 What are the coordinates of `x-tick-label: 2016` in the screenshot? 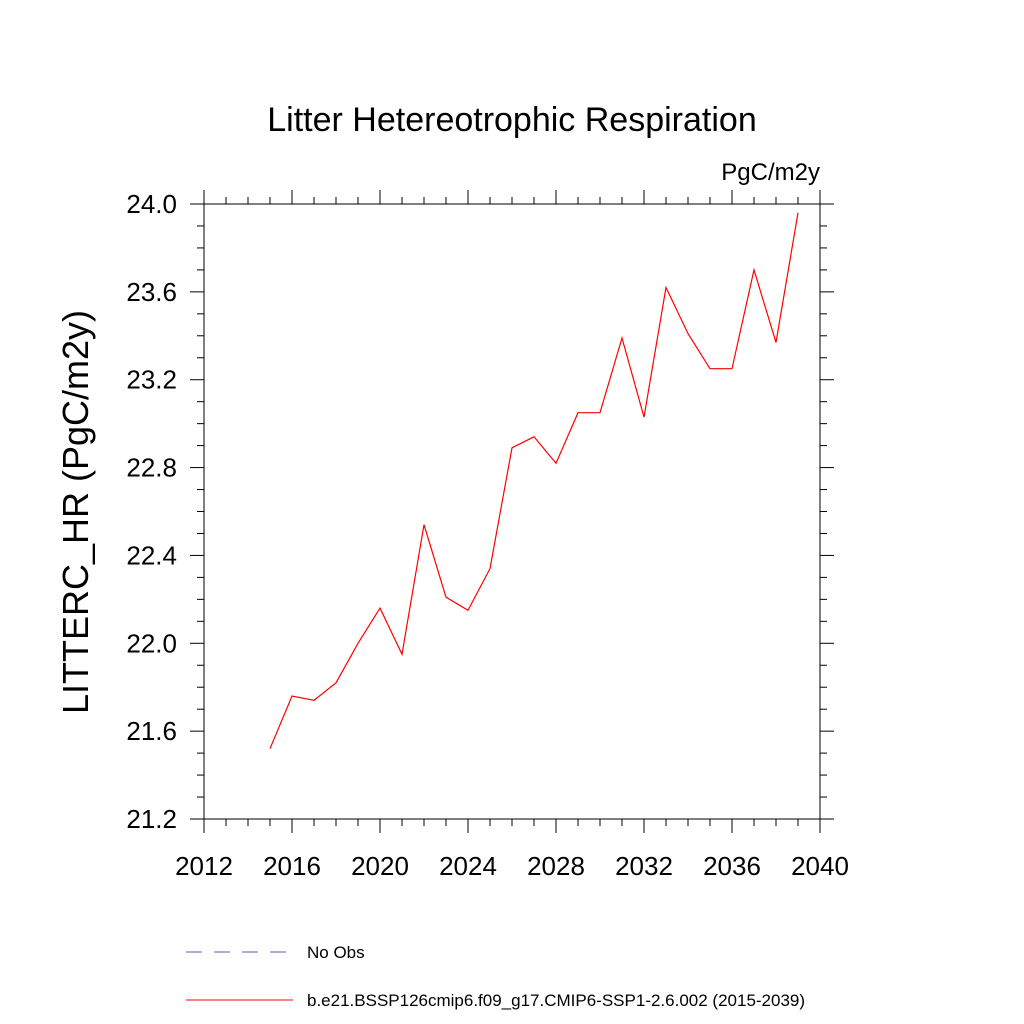 It's located at (292, 866).